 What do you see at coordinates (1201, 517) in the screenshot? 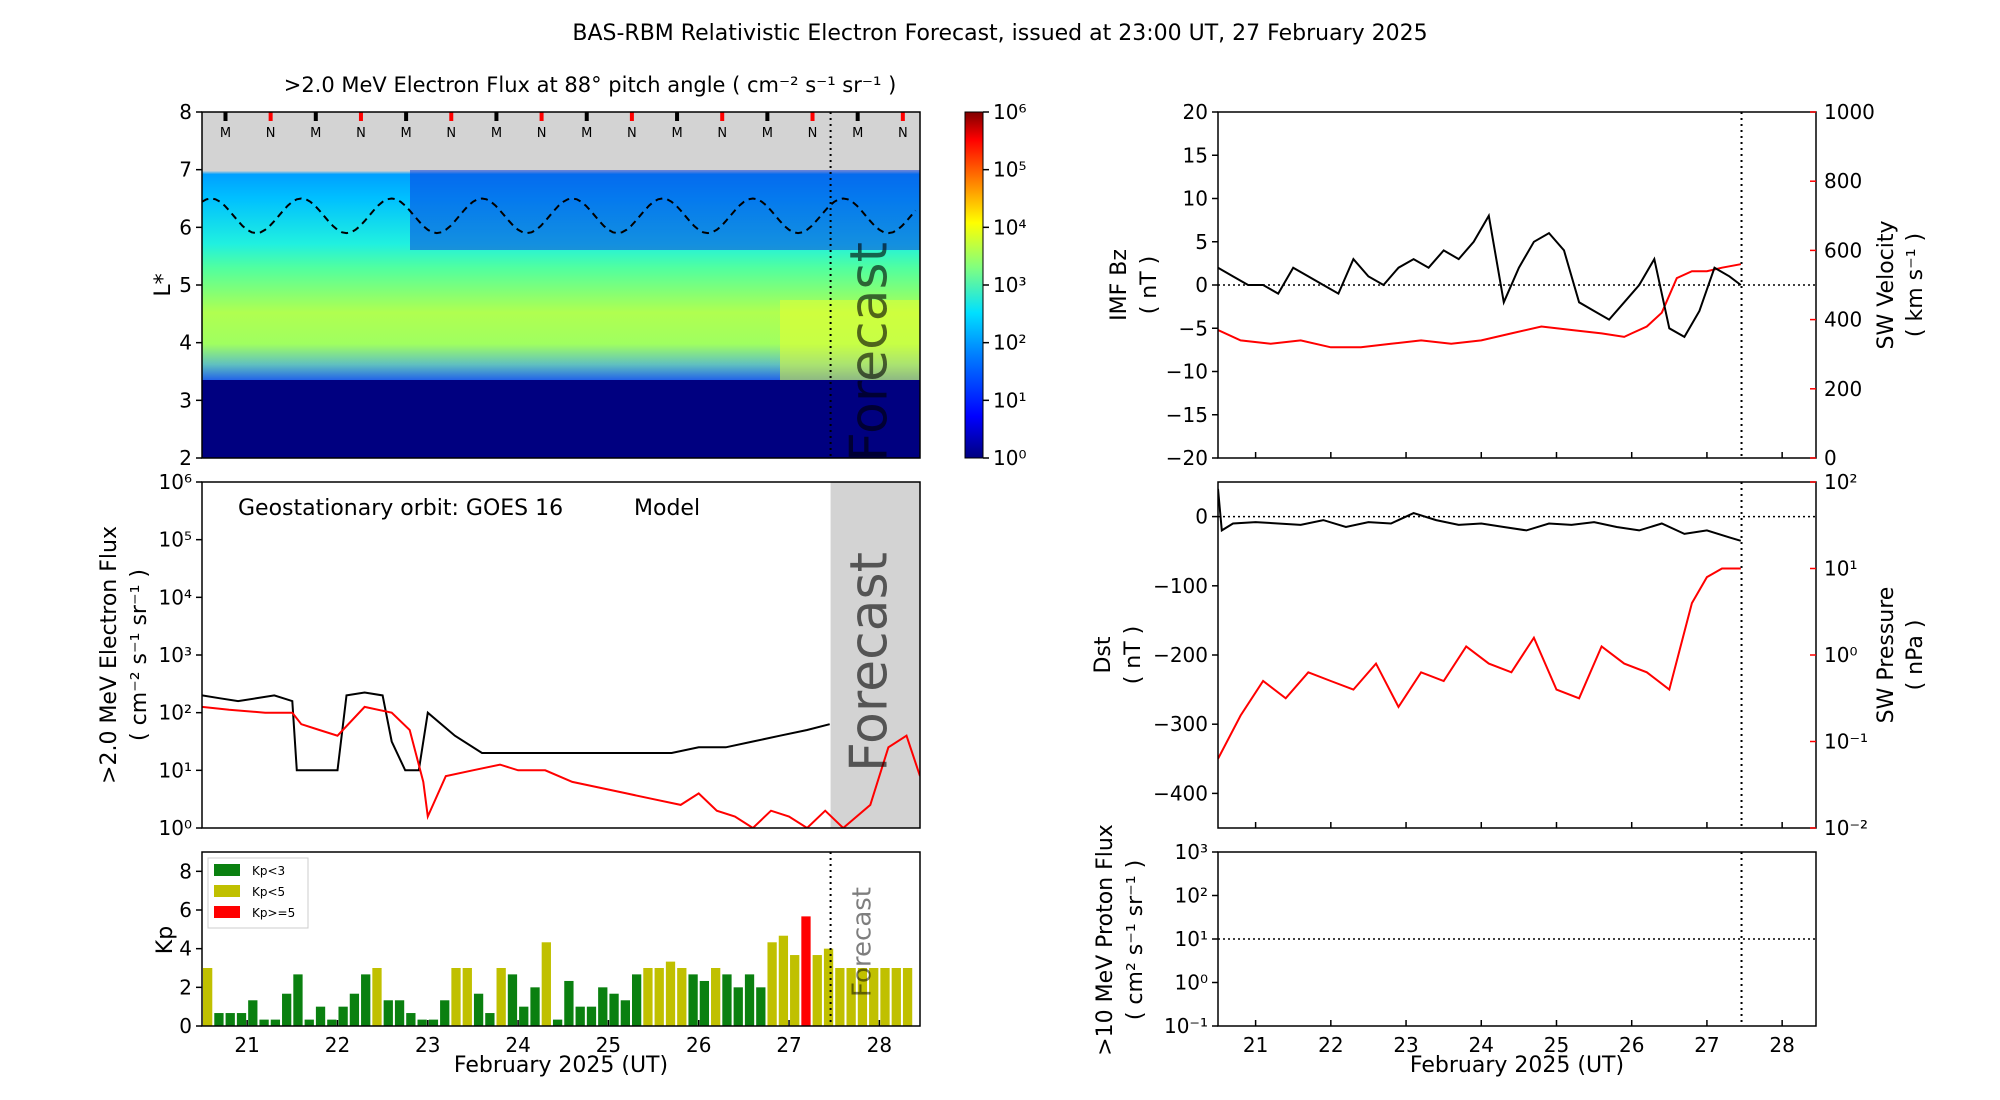
I see `dst-y-tick-label: 0` at bounding box center [1201, 517].